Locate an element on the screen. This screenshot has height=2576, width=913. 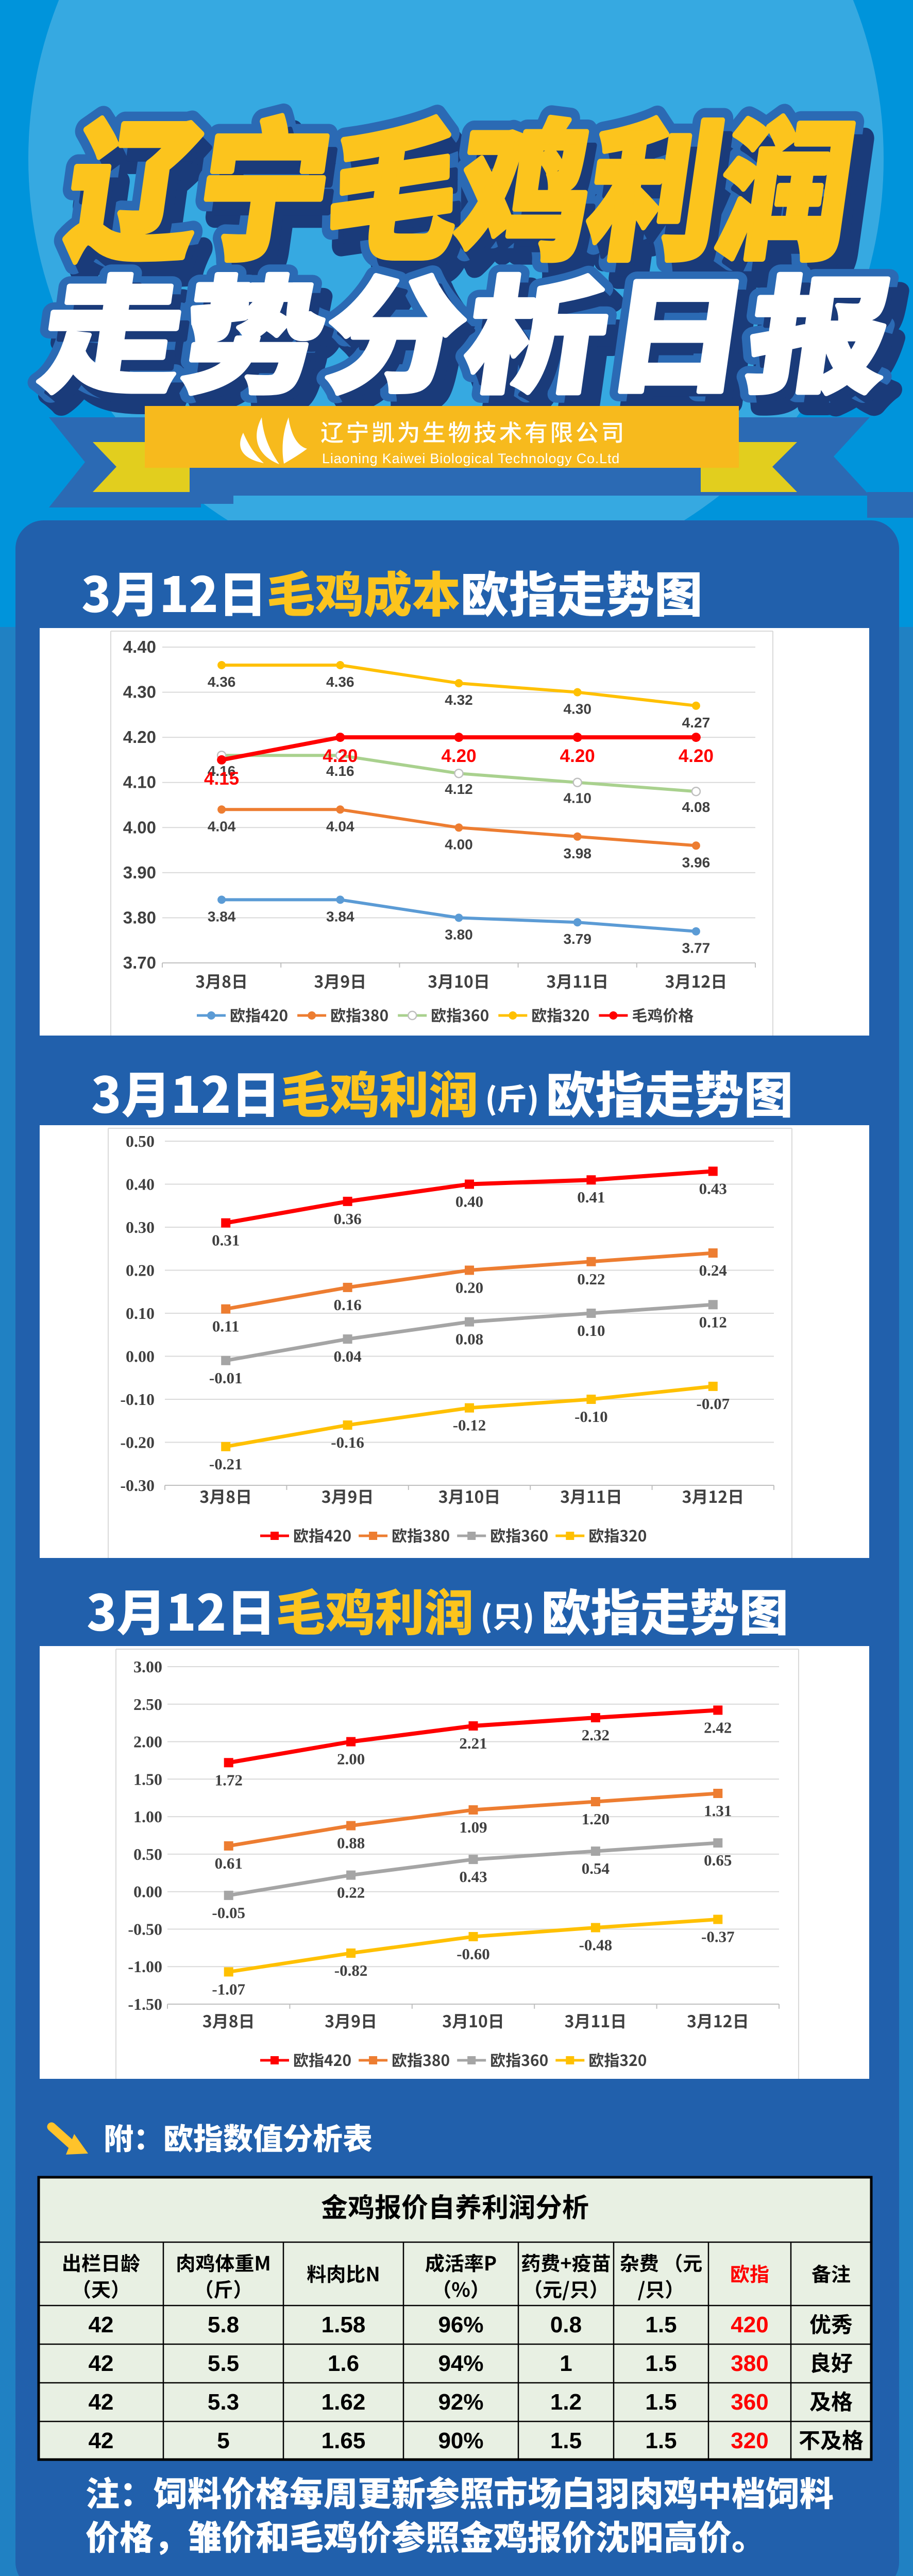
svg-text: 0.30 is located at coordinates (140, 1227).